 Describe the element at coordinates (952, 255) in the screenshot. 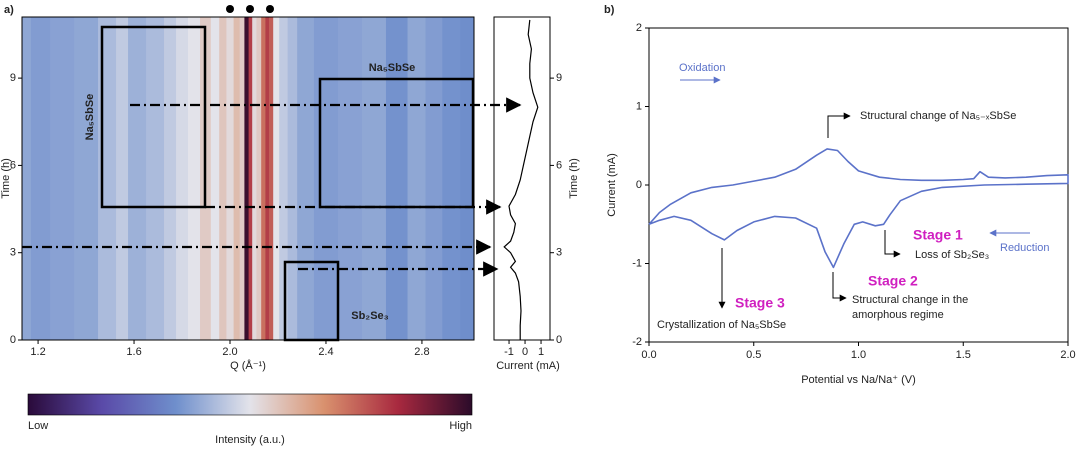

I see `annotation: Loss of Sb₂Se₃` at that location.